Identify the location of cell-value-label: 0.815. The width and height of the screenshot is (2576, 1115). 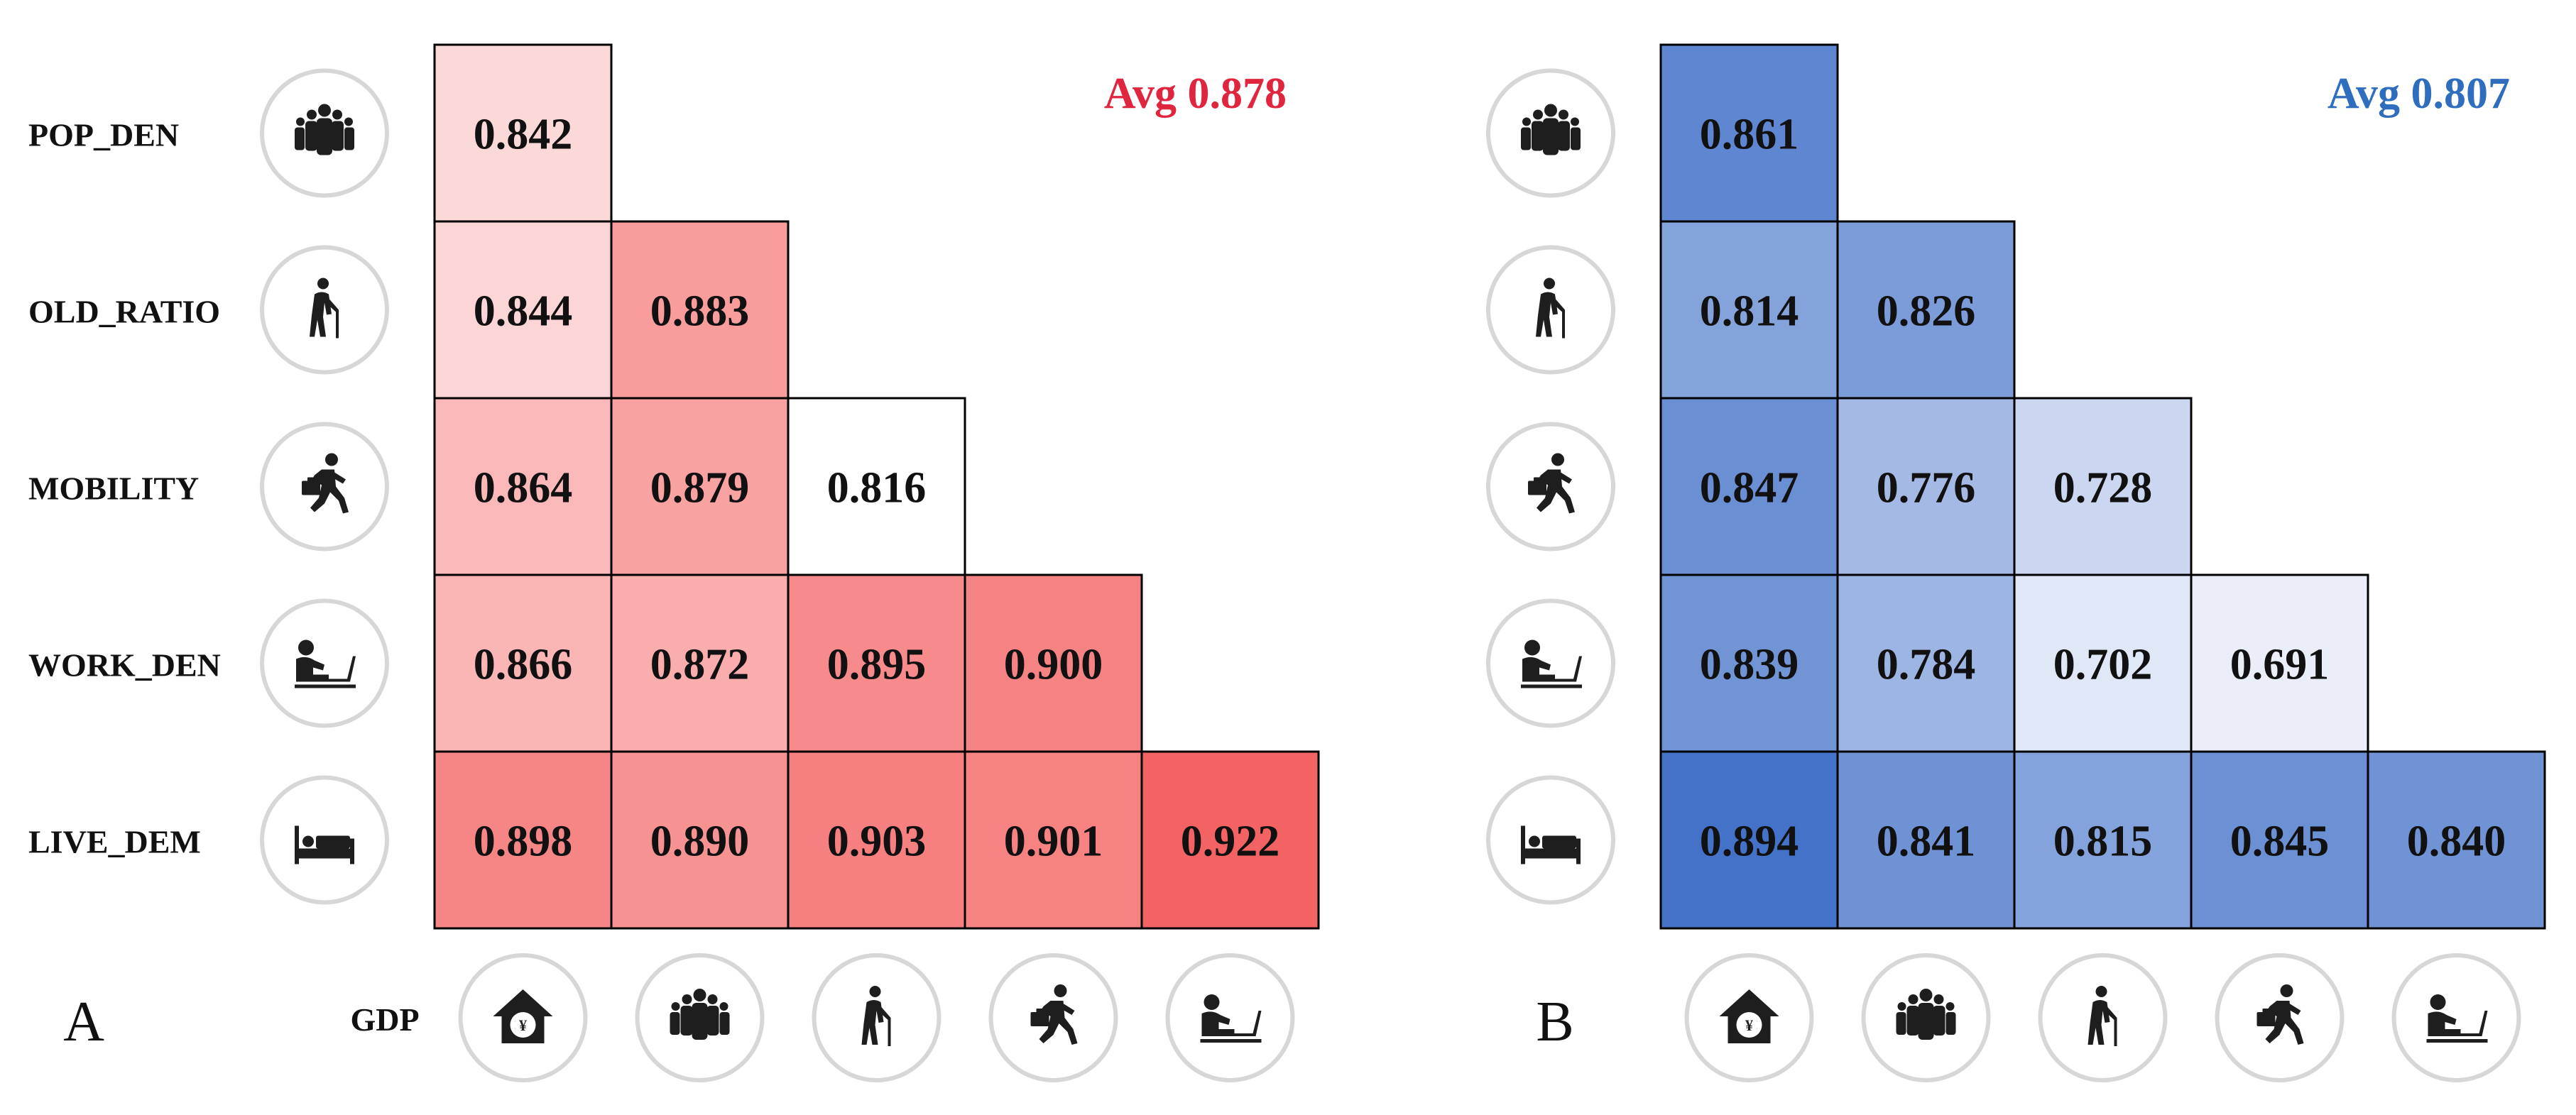
(2103, 842).